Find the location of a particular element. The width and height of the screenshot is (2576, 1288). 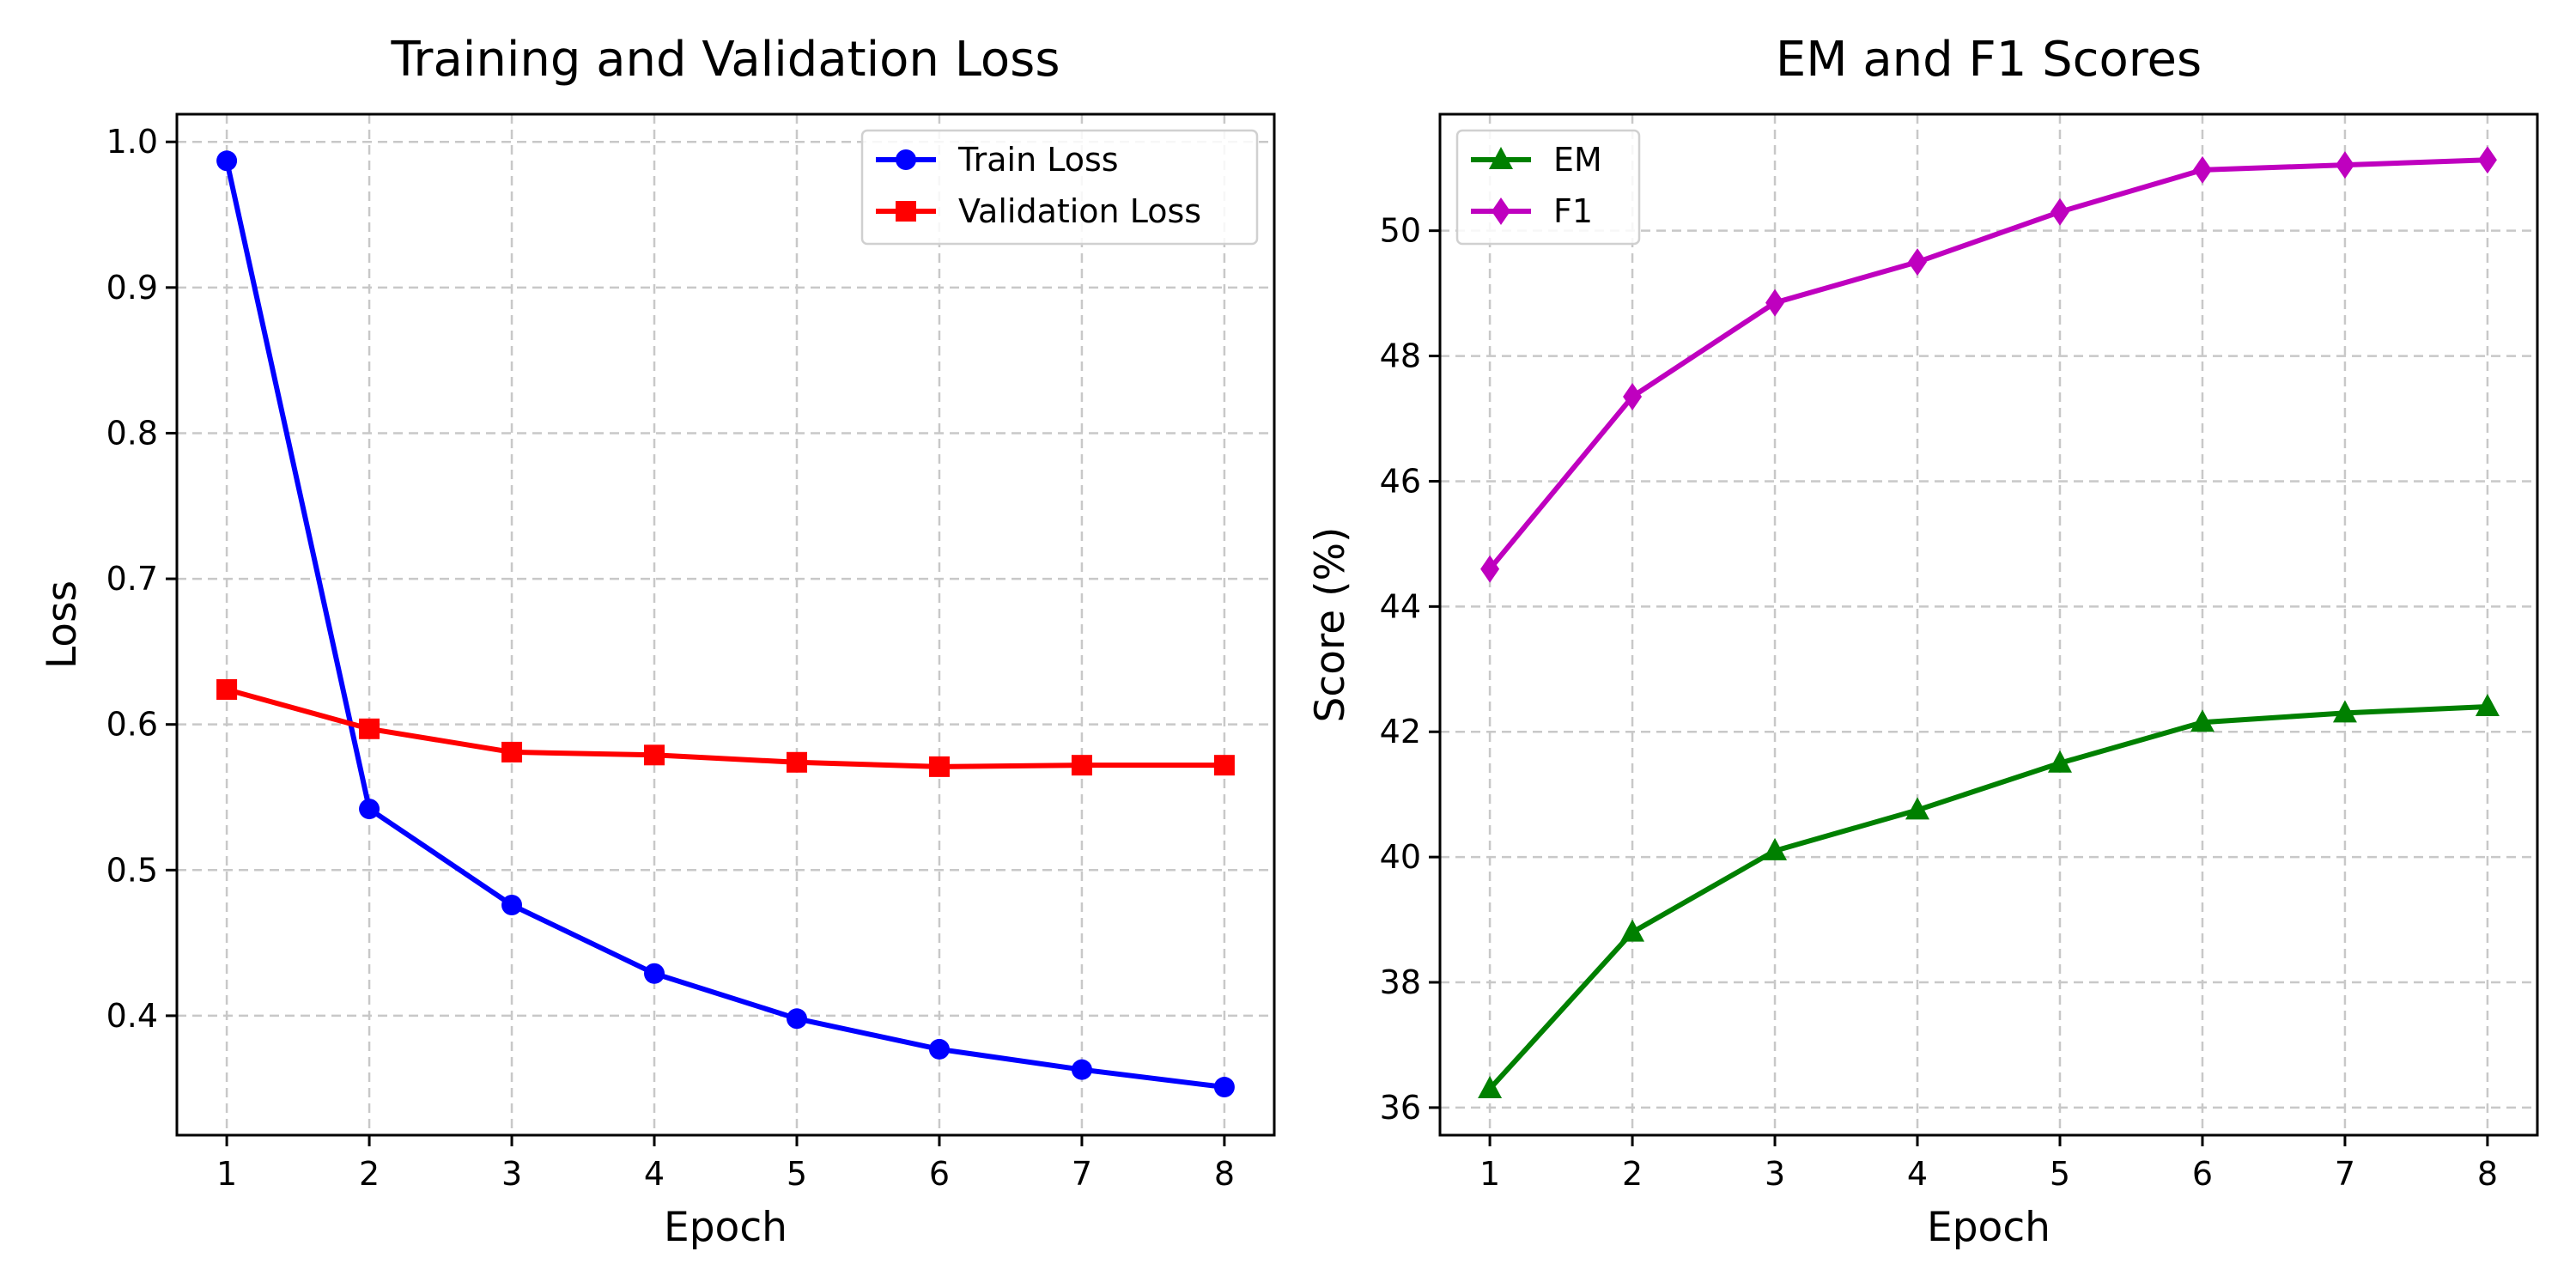

y-tick-label: 42 is located at coordinates (1400, 731).